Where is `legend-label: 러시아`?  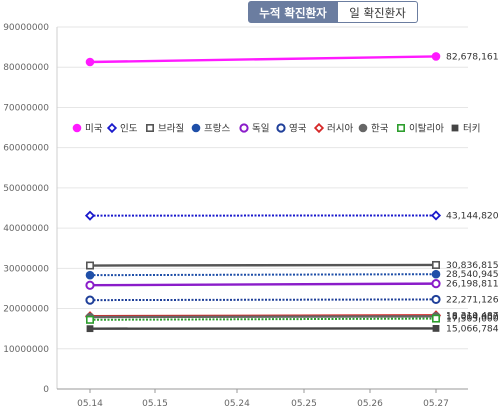 legend-label: 러시아 is located at coordinates (340, 129).